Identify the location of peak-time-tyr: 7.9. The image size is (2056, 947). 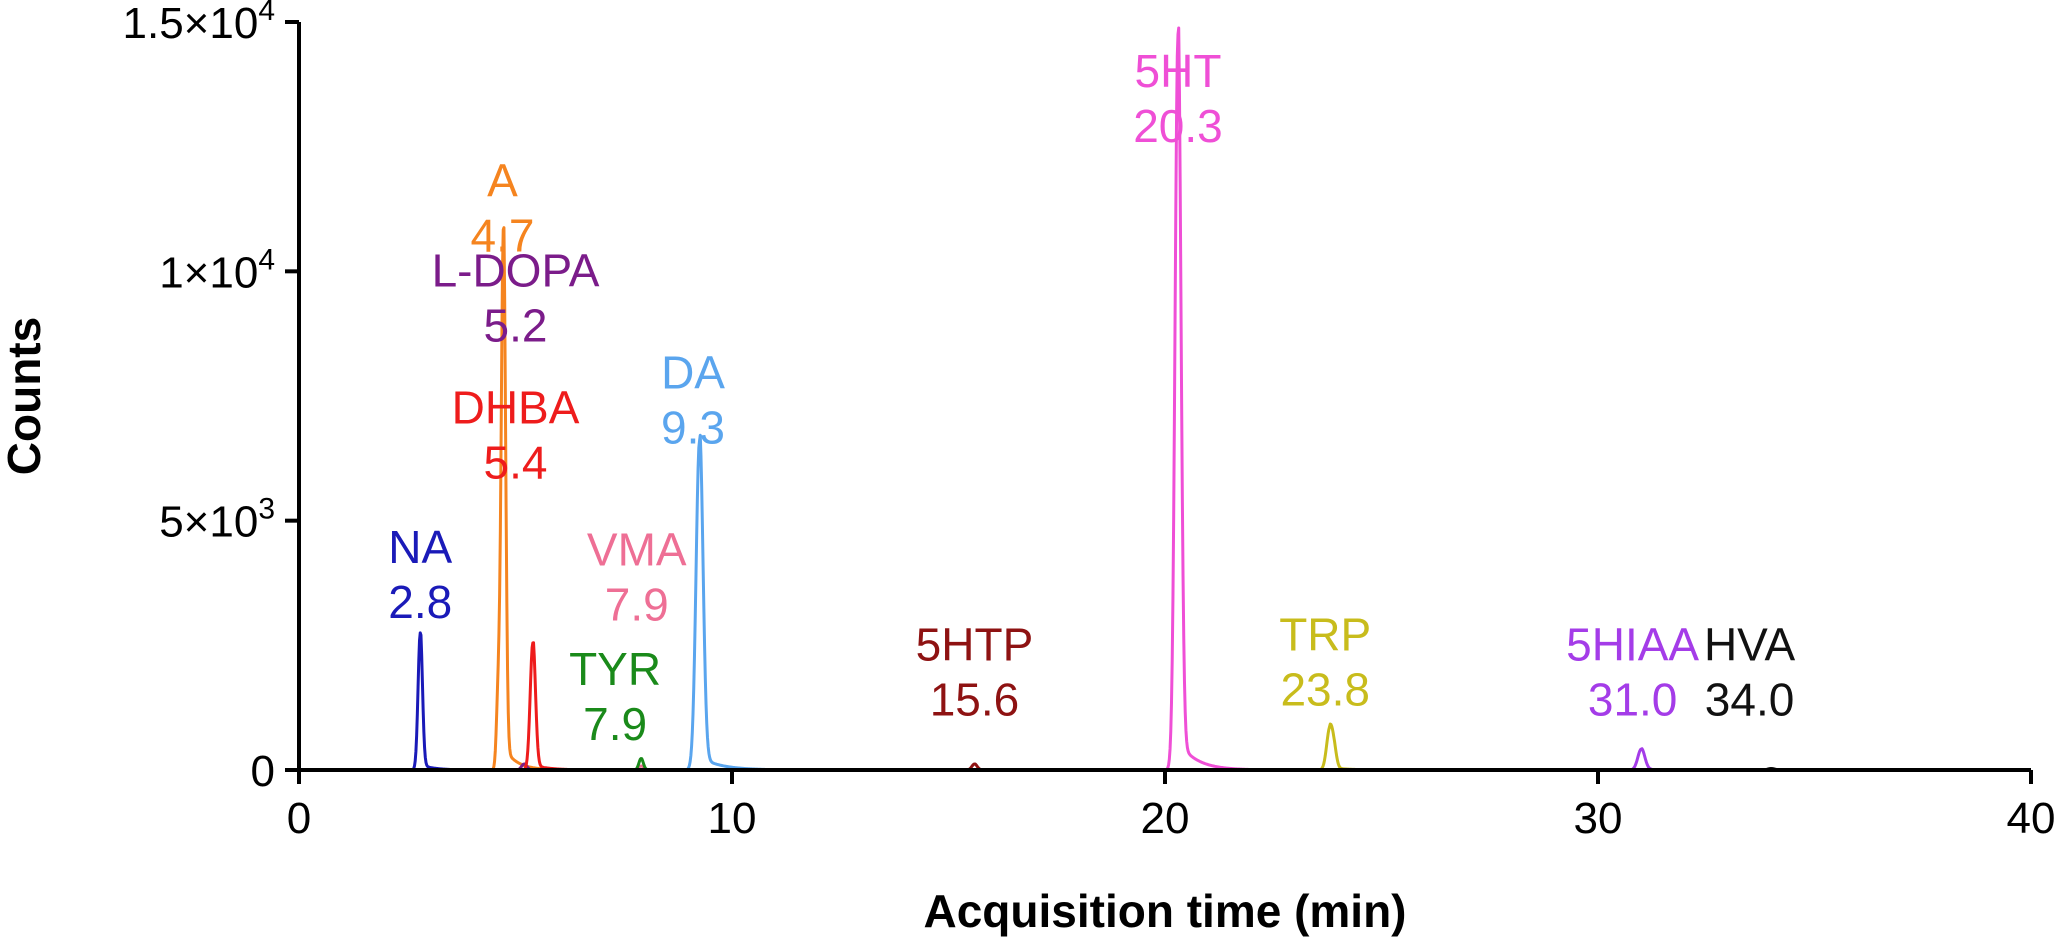
(615, 724).